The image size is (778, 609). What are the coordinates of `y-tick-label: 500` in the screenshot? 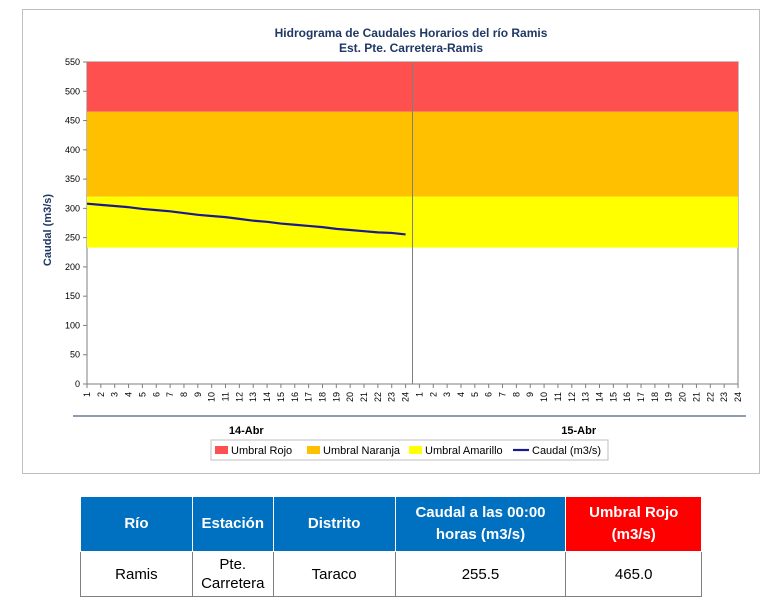 It's located at (72, 91).